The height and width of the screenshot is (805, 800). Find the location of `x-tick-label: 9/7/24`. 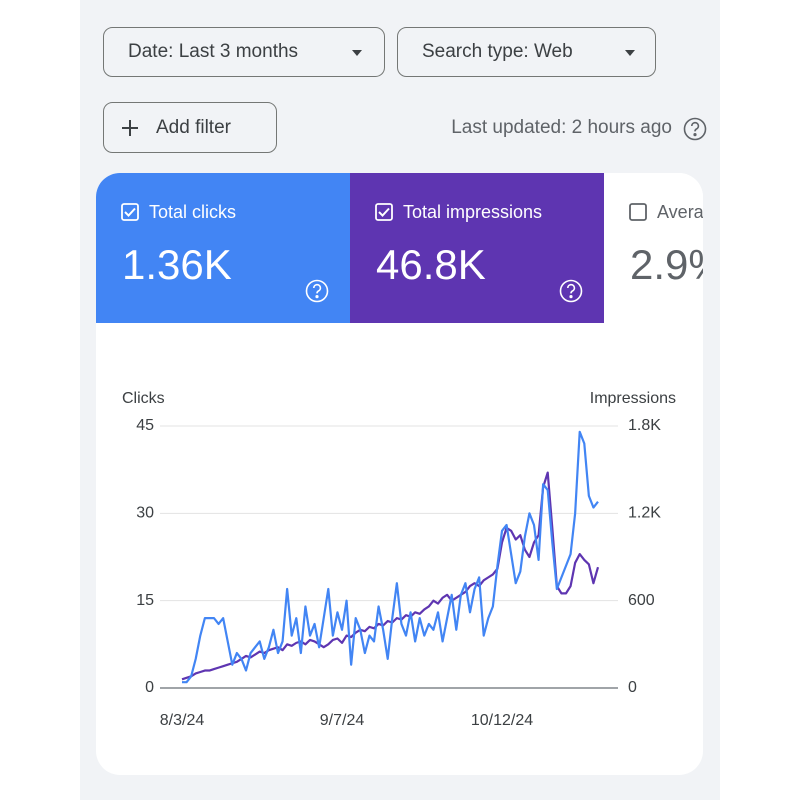

x-tick-label: 9/7/24 is located at coordinates (342, 720).